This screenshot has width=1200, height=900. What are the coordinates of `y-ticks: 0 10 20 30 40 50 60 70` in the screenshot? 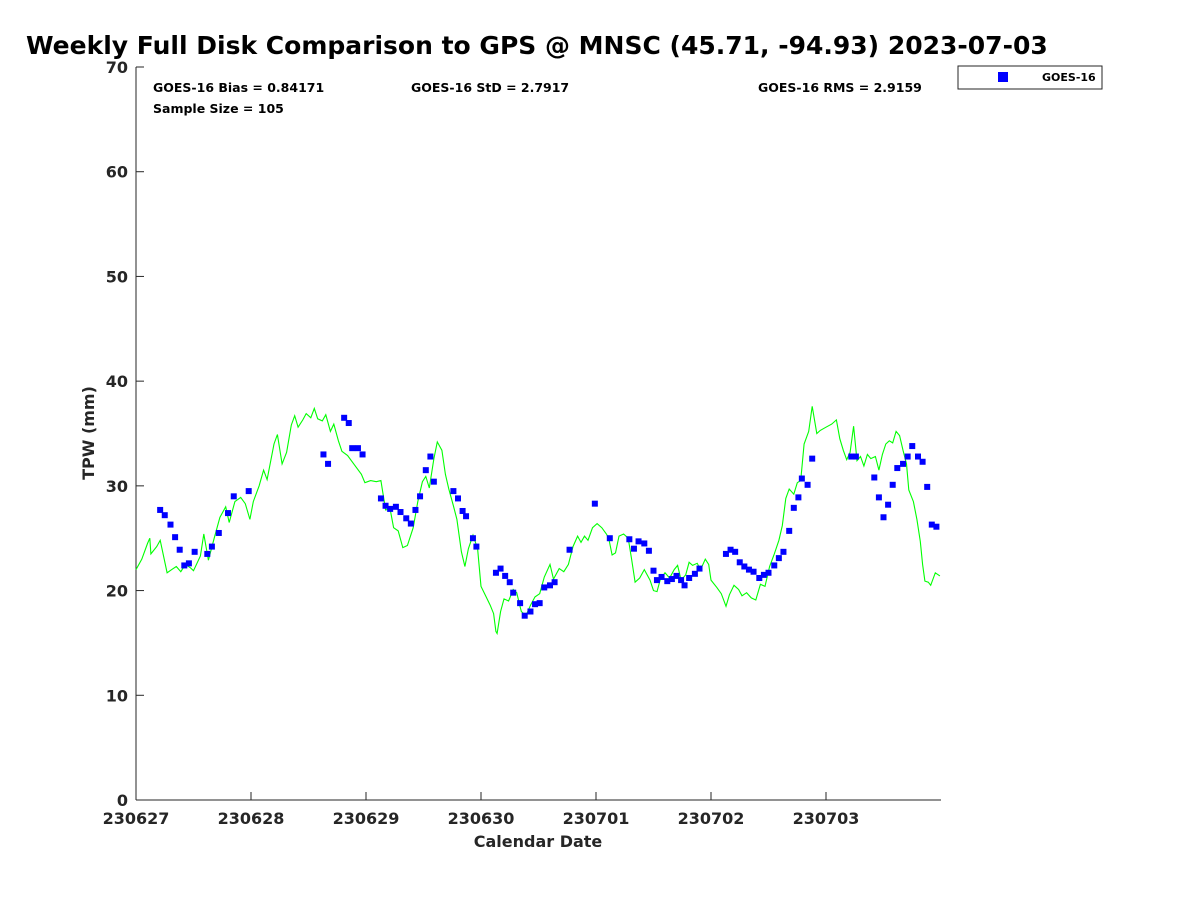 It's located at (125, 434).